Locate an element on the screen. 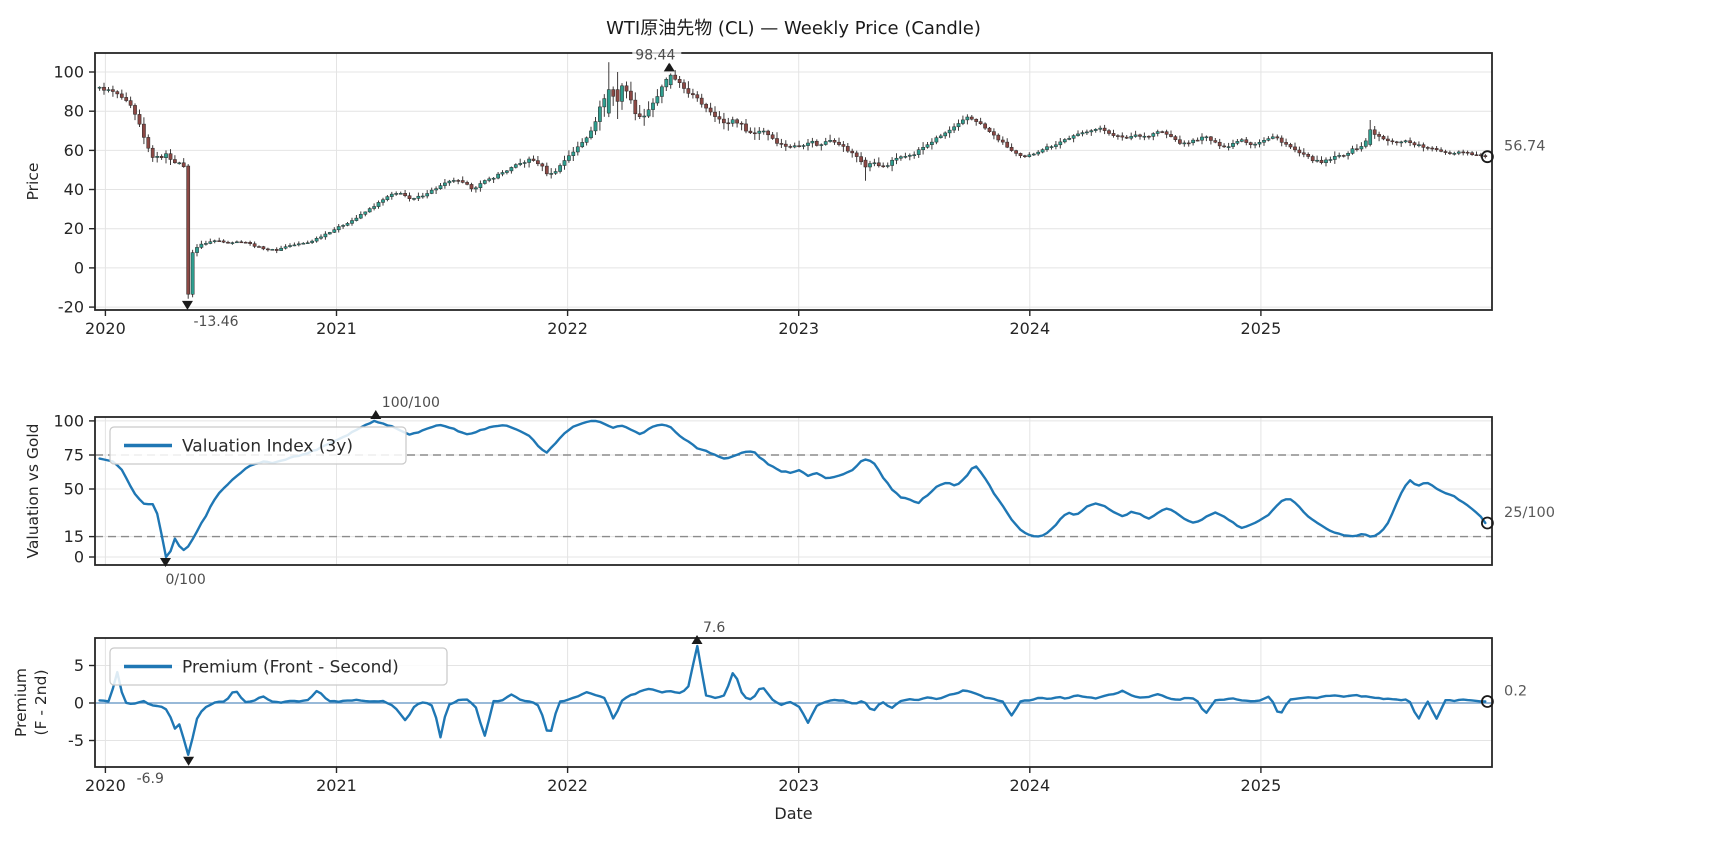  premium-line-series is located at coordinates (792, 700).